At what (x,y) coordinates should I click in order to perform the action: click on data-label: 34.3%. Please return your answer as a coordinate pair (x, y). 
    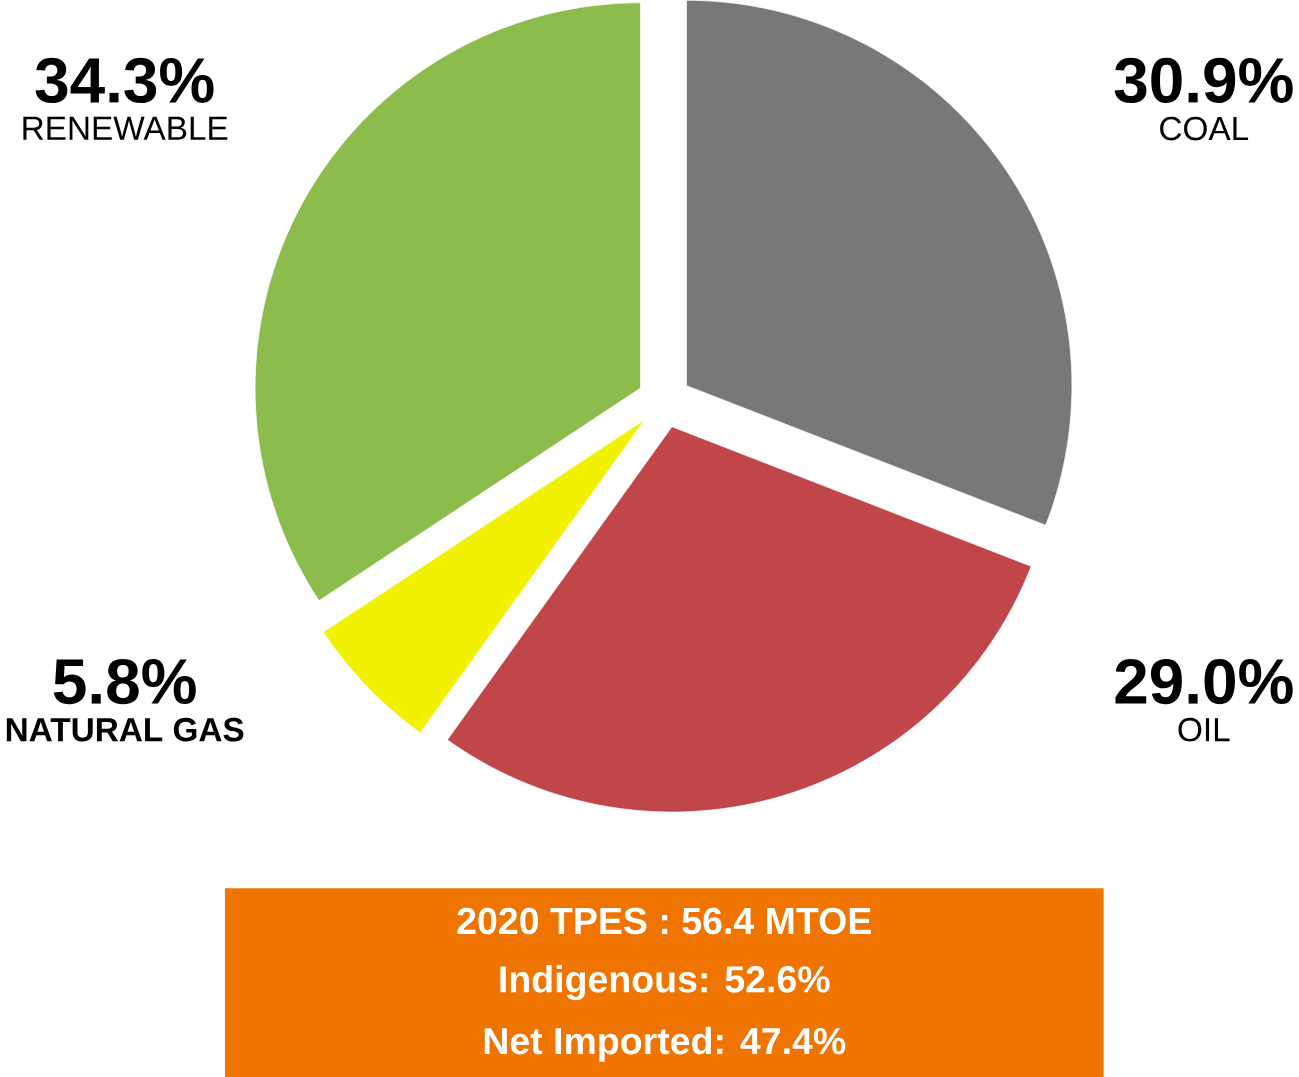
    Looking at the image, I should click on (124, 80).